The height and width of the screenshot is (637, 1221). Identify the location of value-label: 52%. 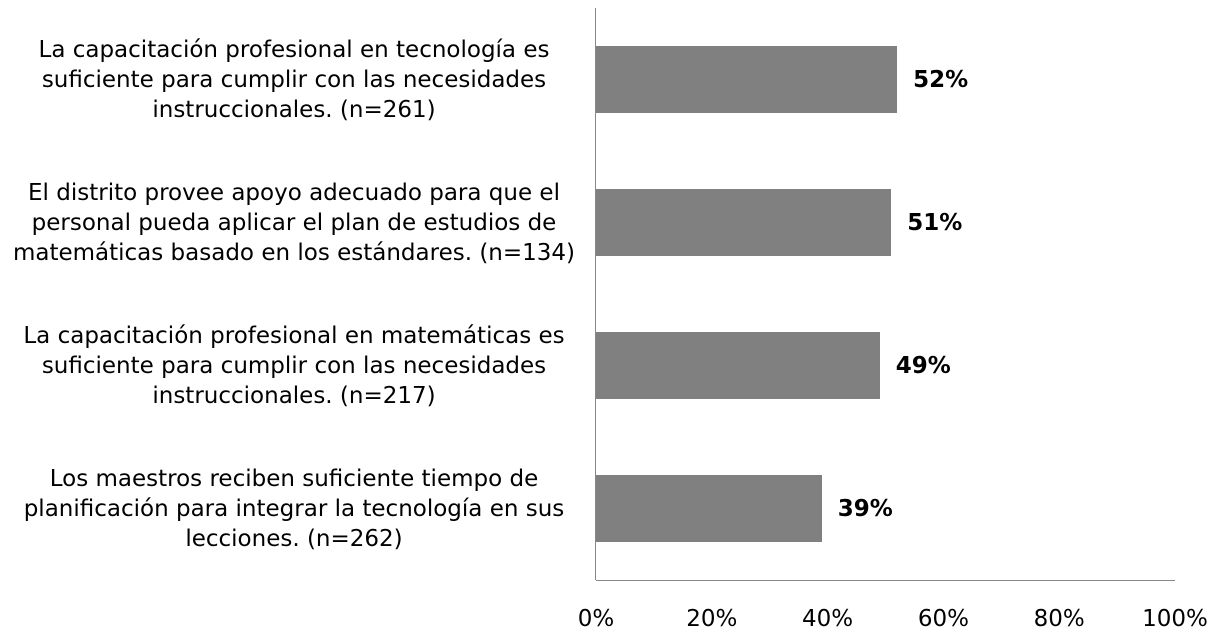
(941, 79).